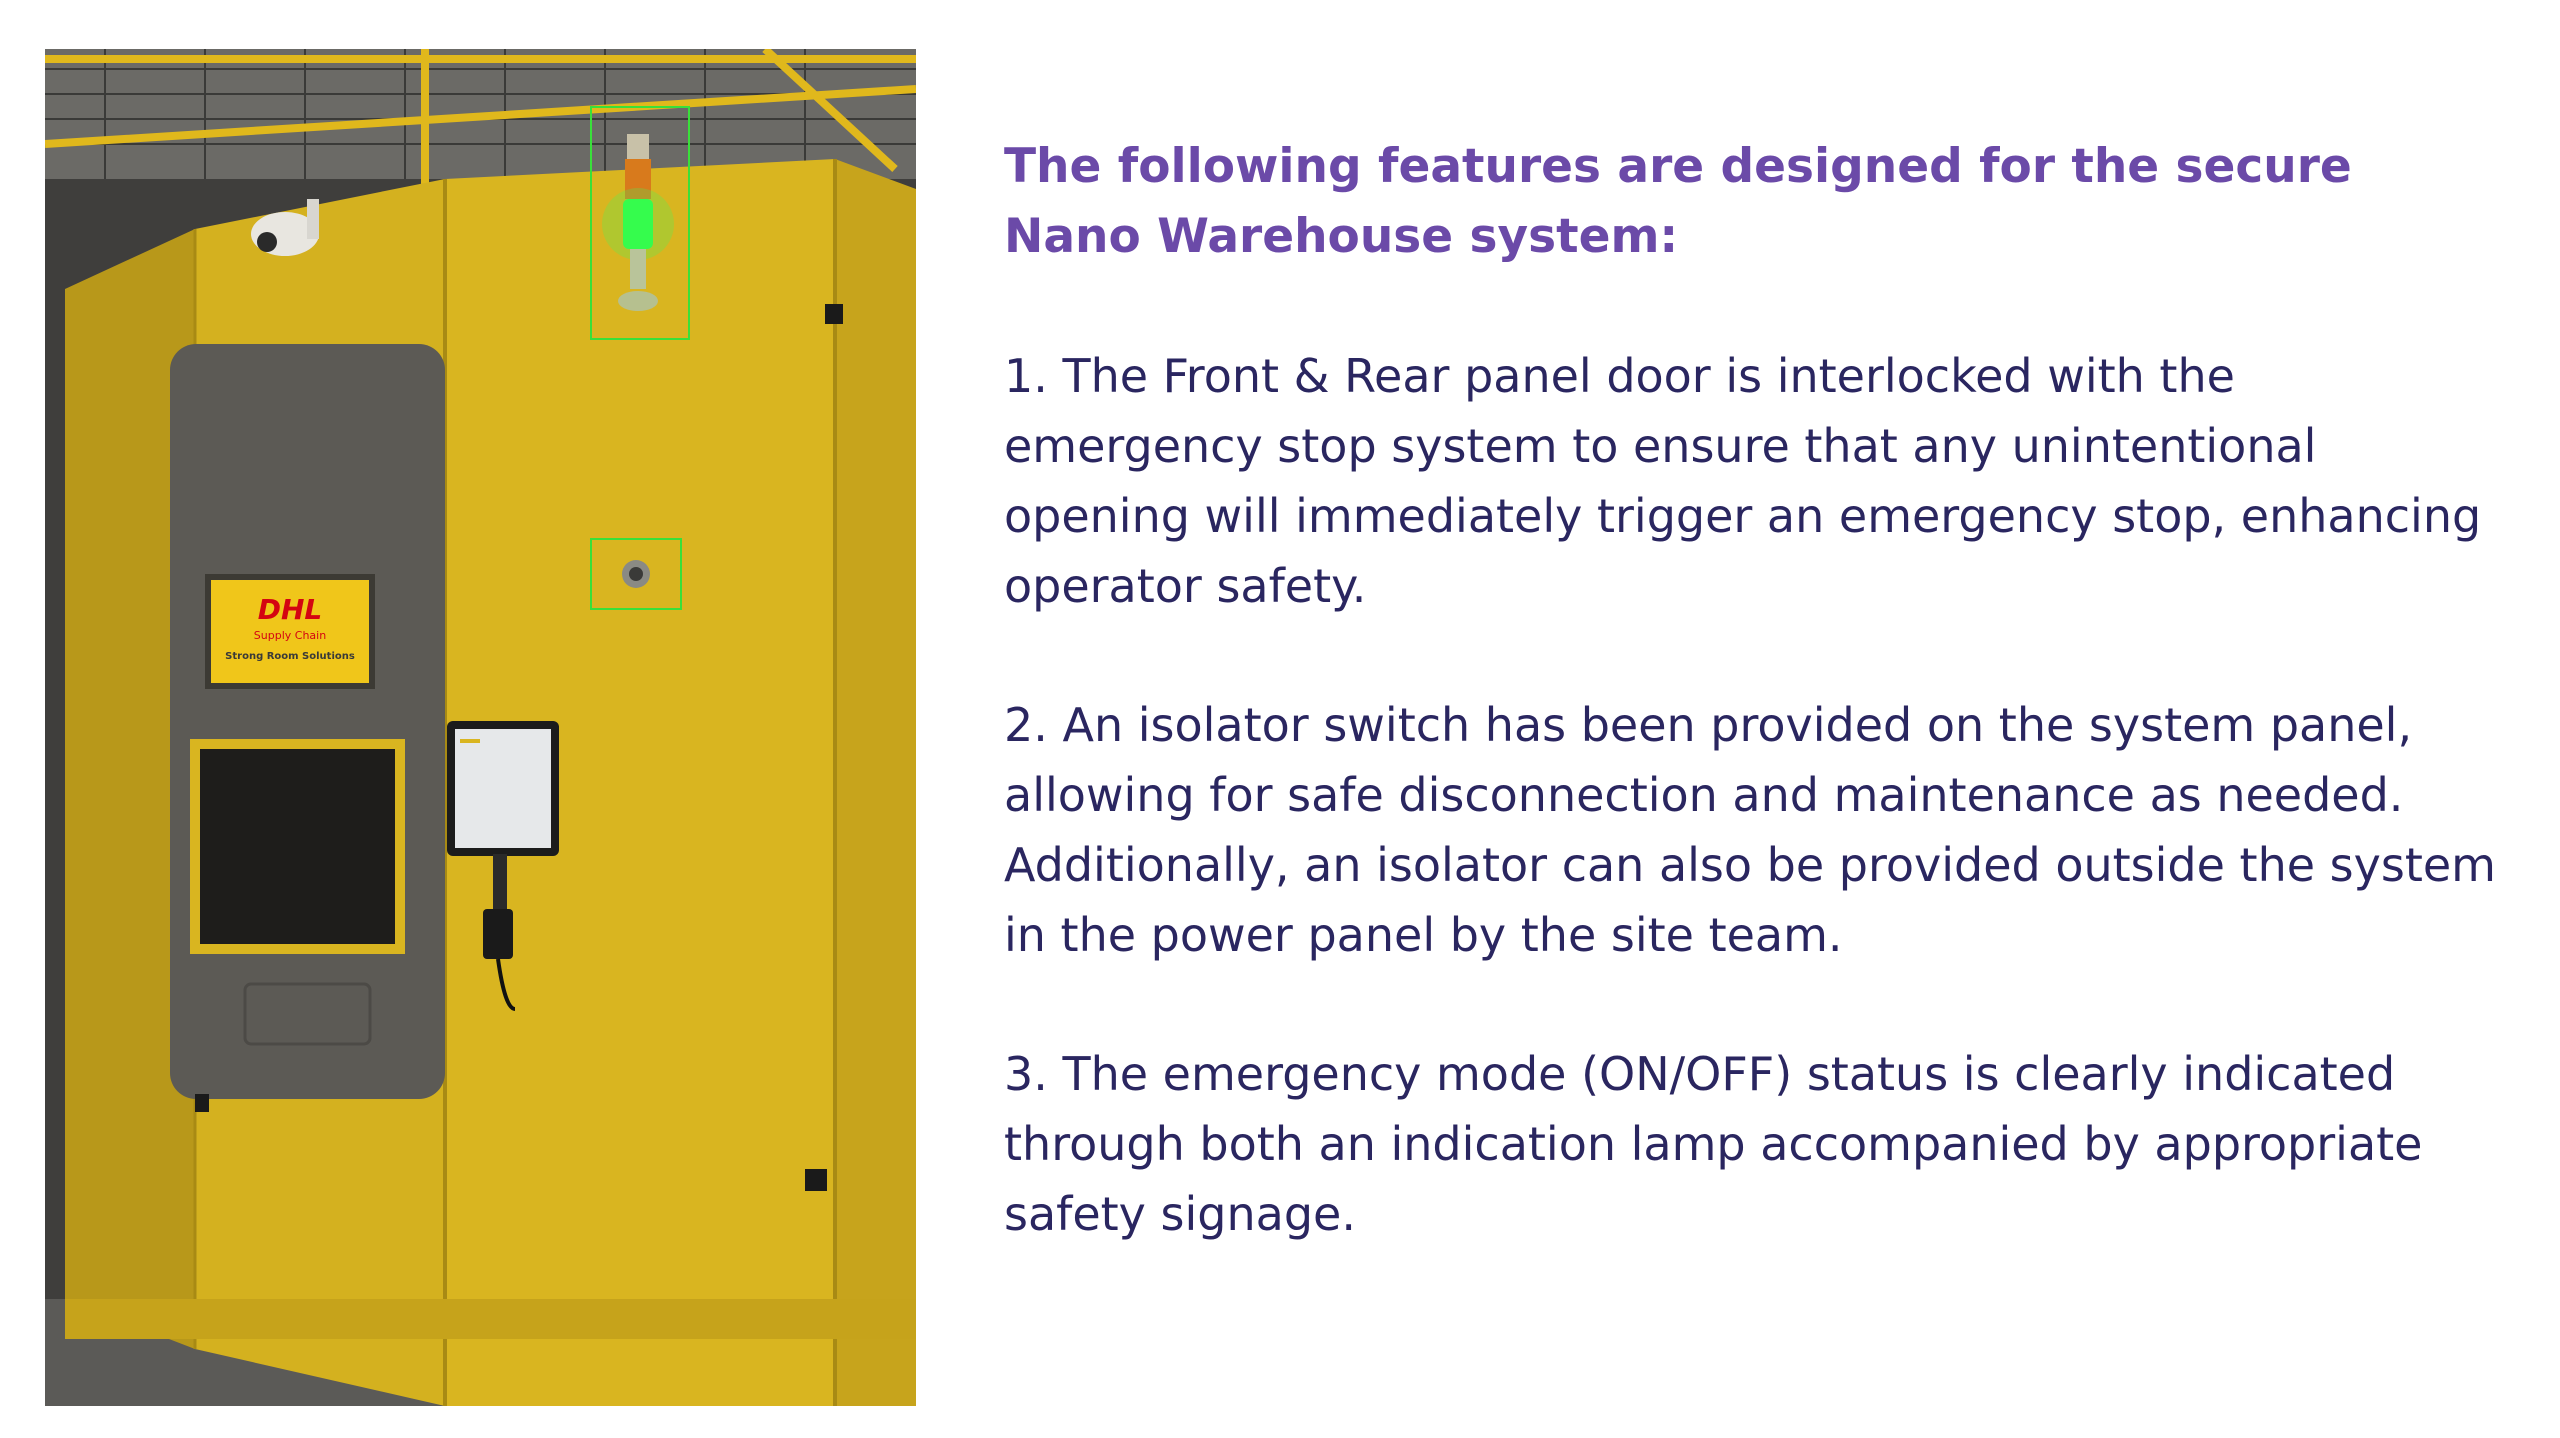 This screenshot has width=2560, height=1438. Describe the element at coordinates (503, 866) in the screenshot. I see `tablet-terminal` at that location.